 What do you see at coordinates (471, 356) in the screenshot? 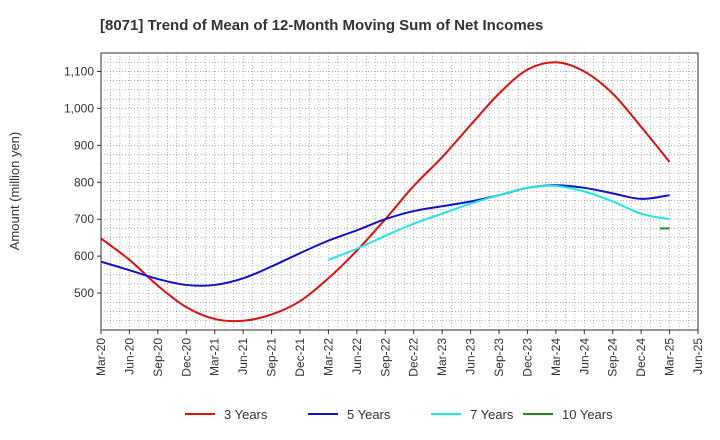
I see `x-tick-label: Jun-23` at bounding box center [471, 356].